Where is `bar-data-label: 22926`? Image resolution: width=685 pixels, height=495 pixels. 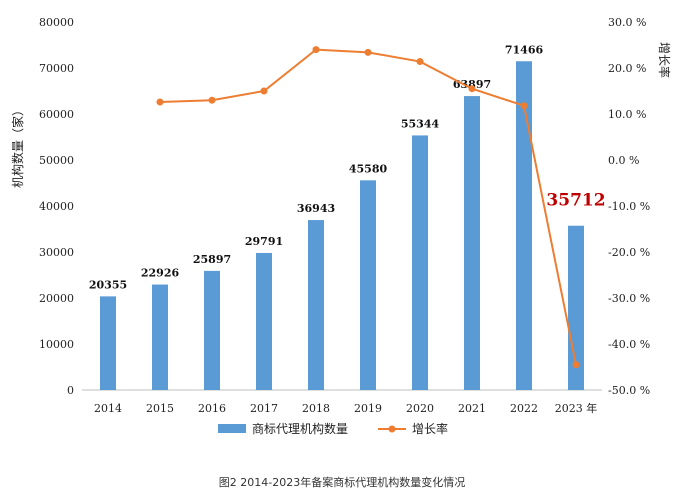
bar-data-label: 22926 is located at coordinates (160, 273).